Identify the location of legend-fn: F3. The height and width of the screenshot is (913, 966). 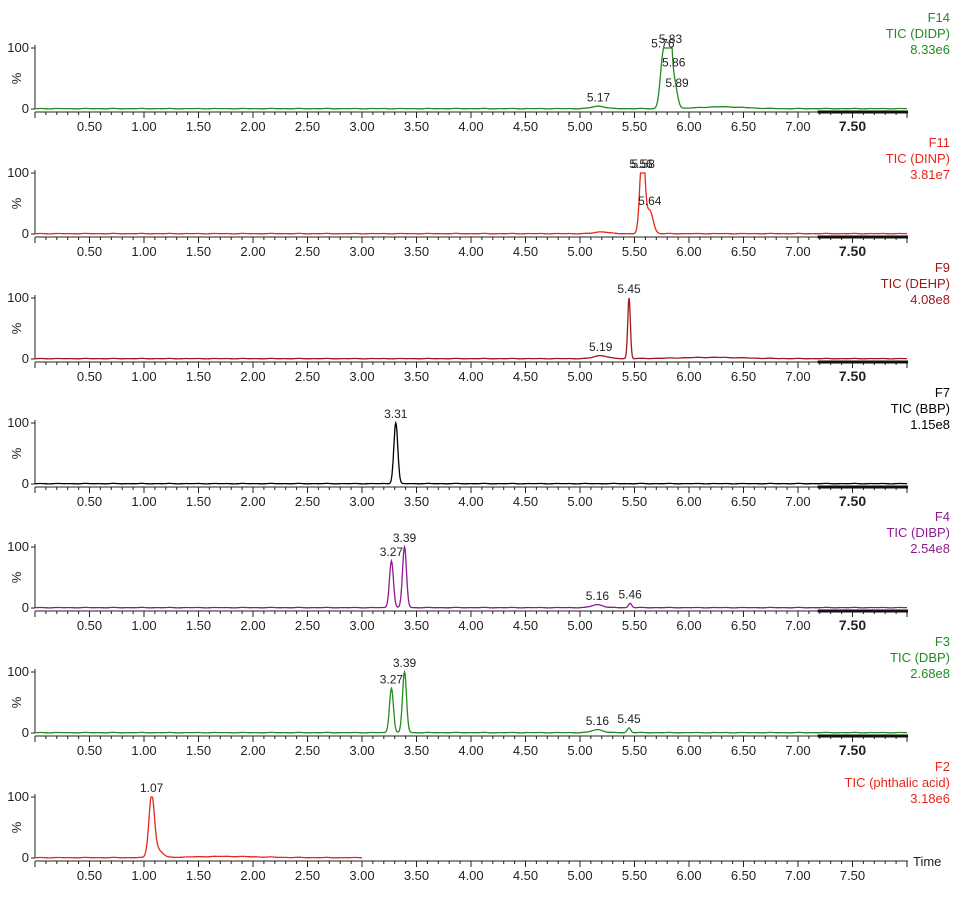
(942, 641).